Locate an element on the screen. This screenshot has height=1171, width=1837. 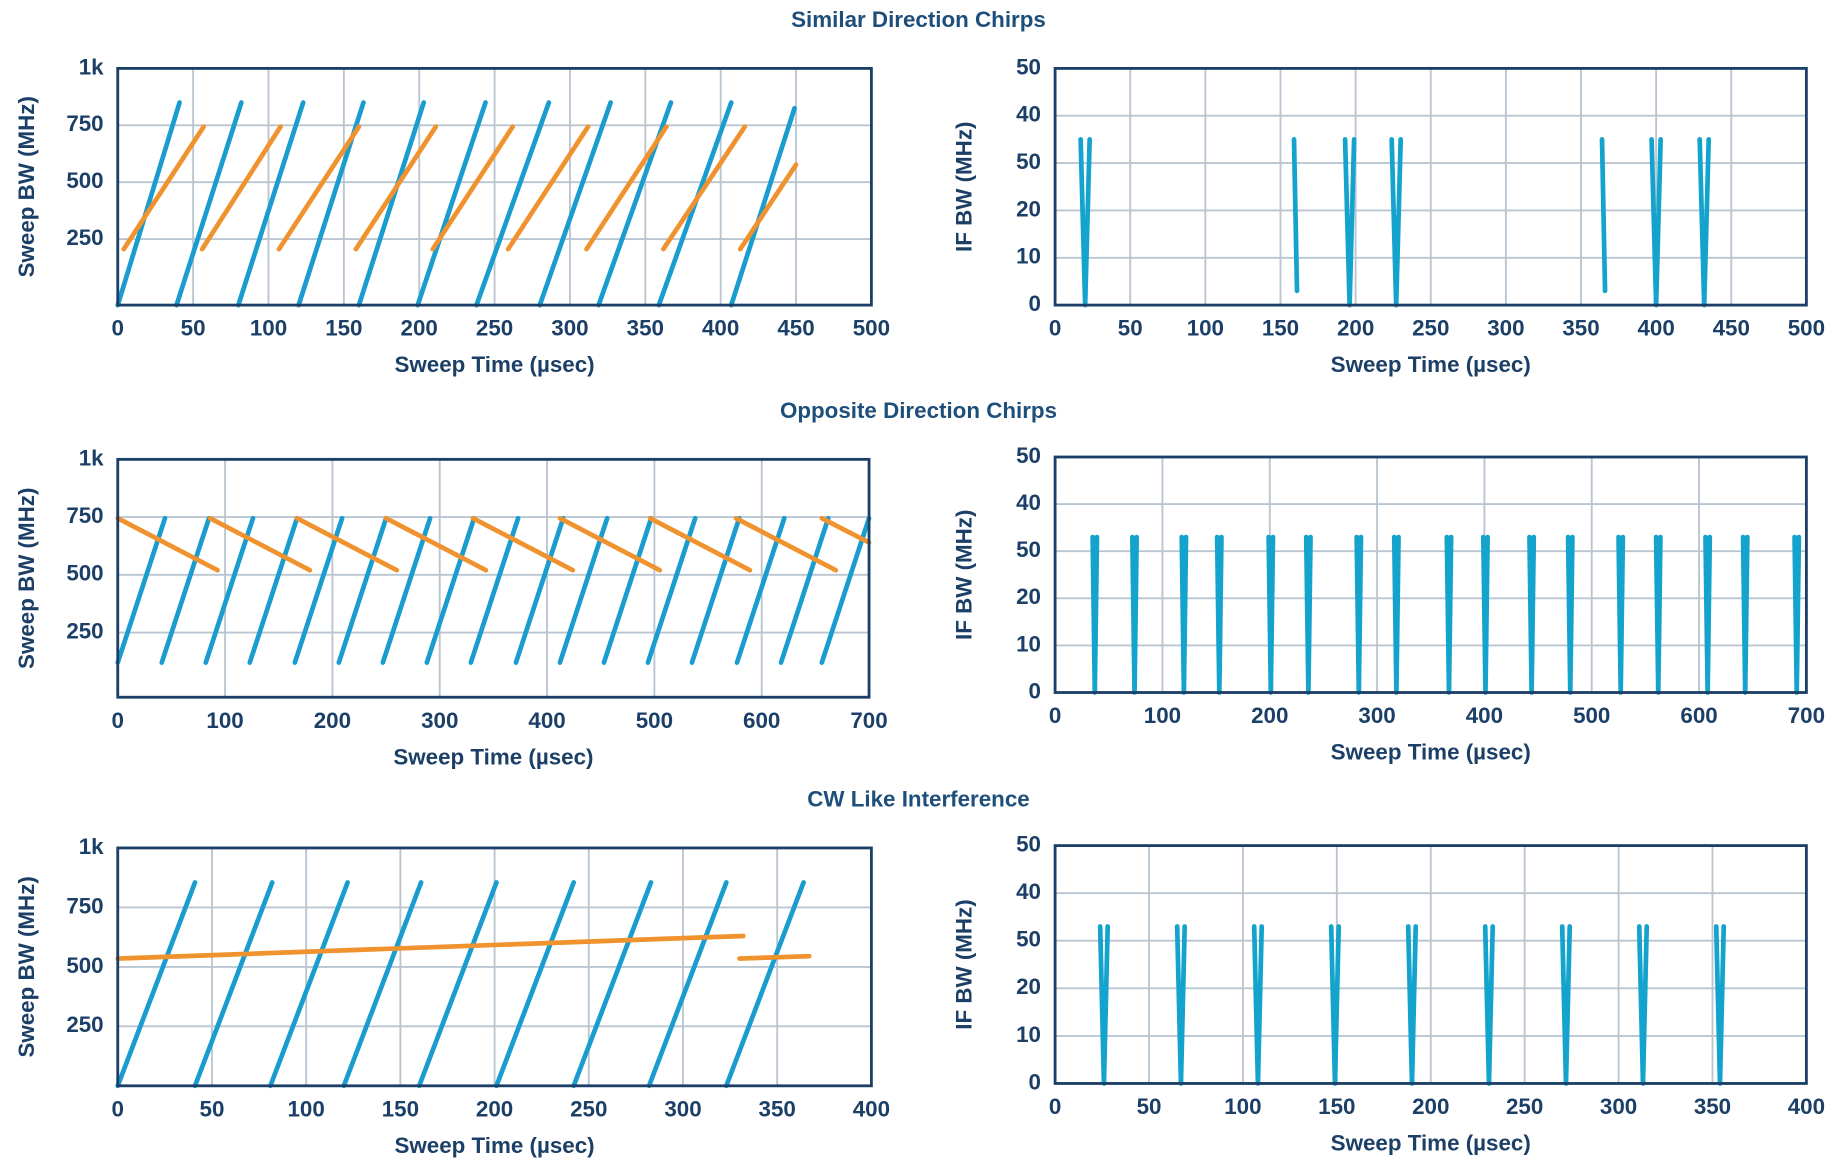
section-title: CW Like Interference is located at coordinates (918, 799).